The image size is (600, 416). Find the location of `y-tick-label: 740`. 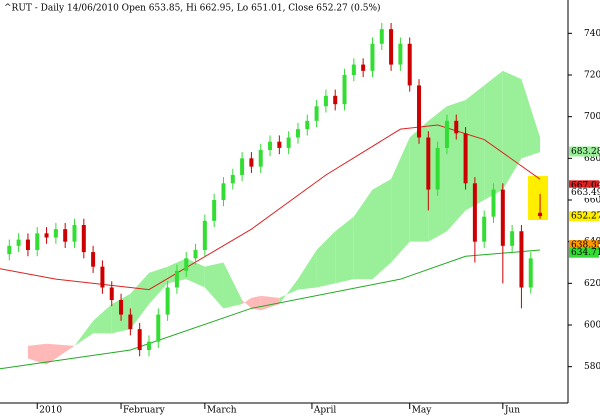

y-tick-label: 740 is located at coordinates (592, 34).